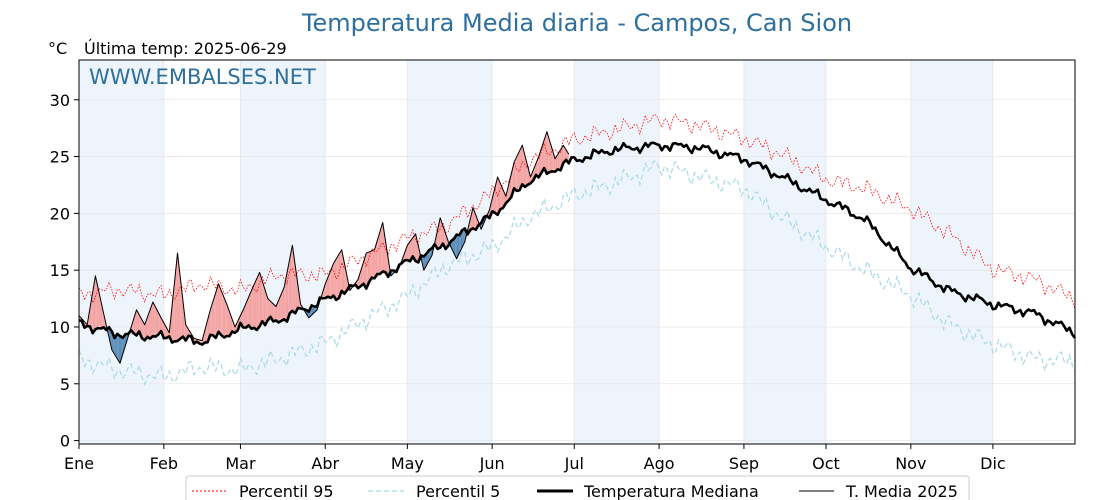 This screenshot has width=1120, height=500. I want to click on x-tick-label: May, so click(407, 463).